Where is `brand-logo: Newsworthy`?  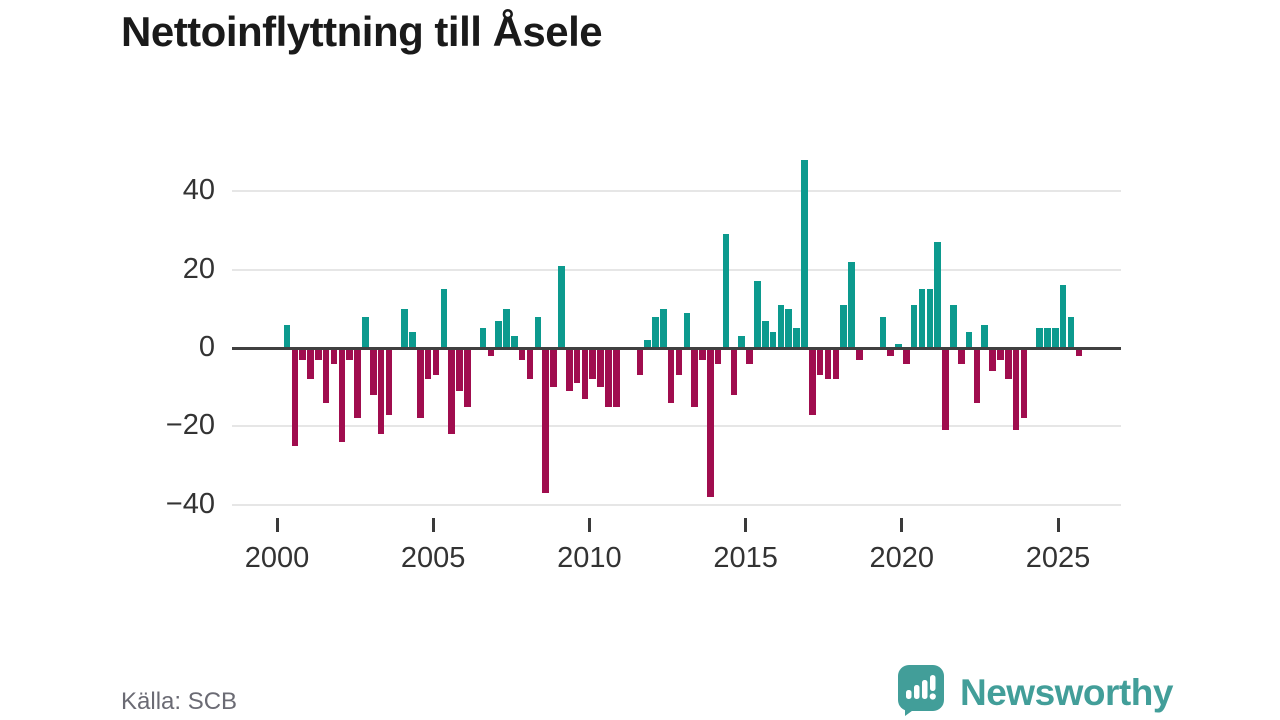 brand-logo: Newsworthy is located at coordinates (1035, 692).